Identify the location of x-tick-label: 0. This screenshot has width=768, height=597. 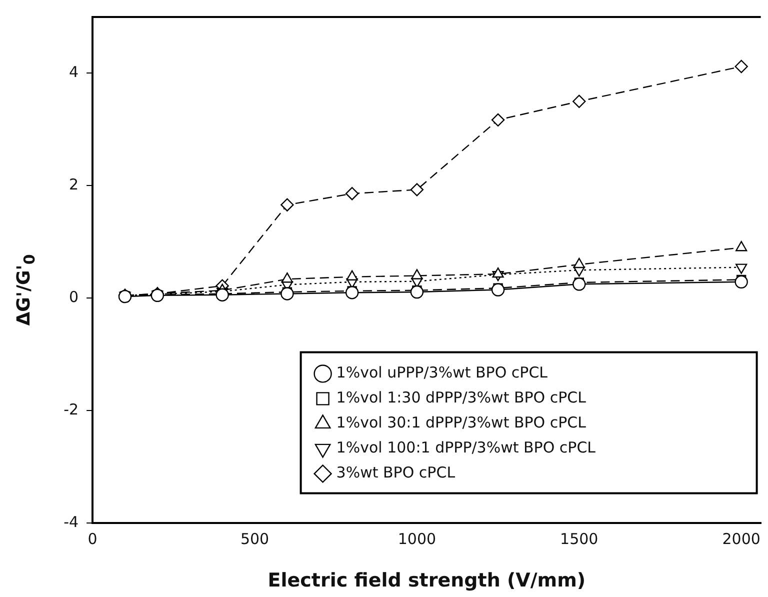
(93, 539).